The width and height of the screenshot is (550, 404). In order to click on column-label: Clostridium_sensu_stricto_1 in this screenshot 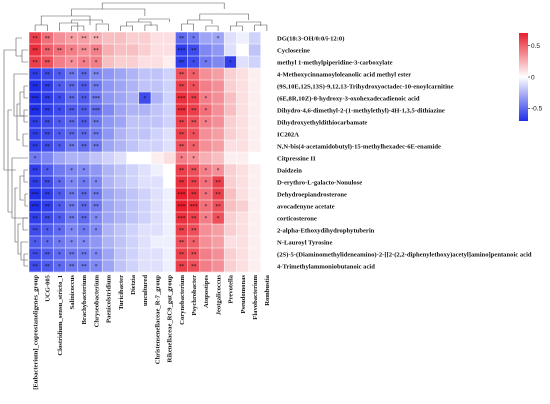, I will do `click(60, 315)`.